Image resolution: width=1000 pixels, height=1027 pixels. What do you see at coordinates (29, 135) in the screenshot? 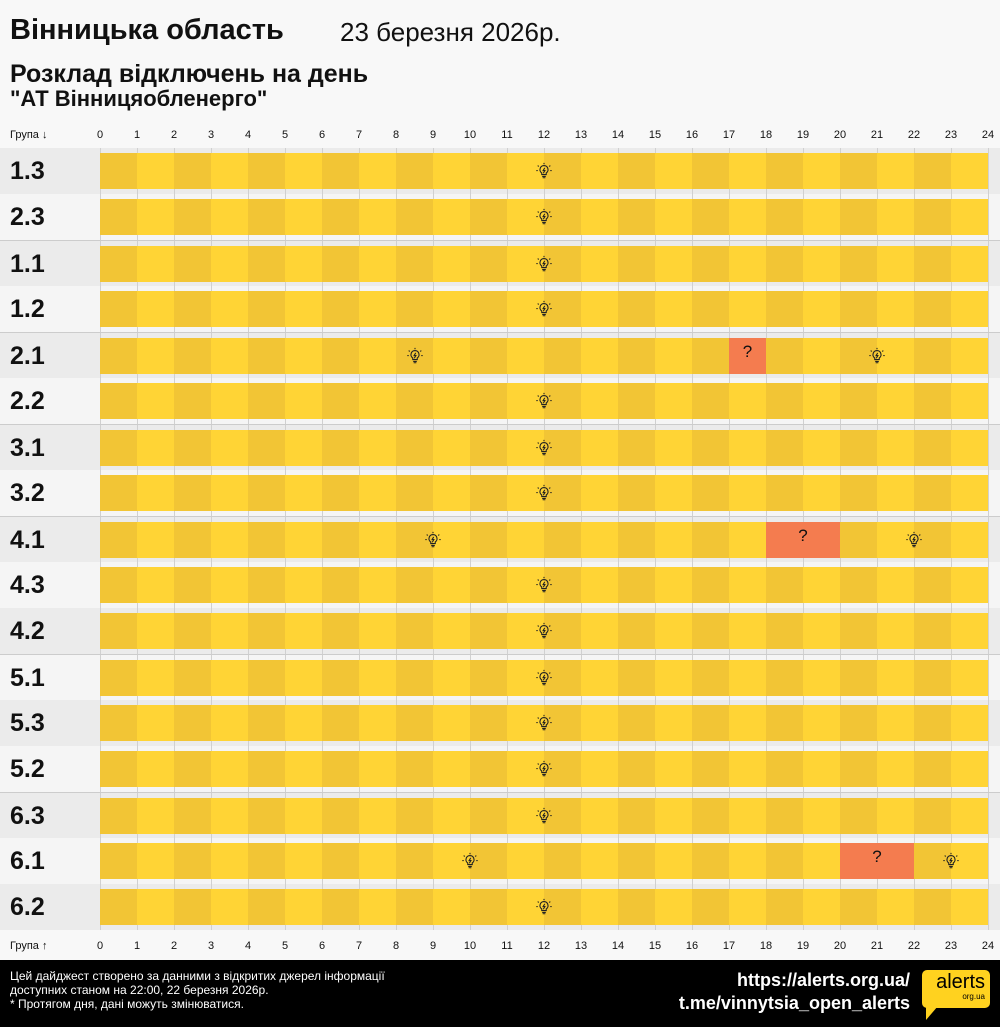
I see `group-sort-label: Група ↓` at bounding box center [29, 135].